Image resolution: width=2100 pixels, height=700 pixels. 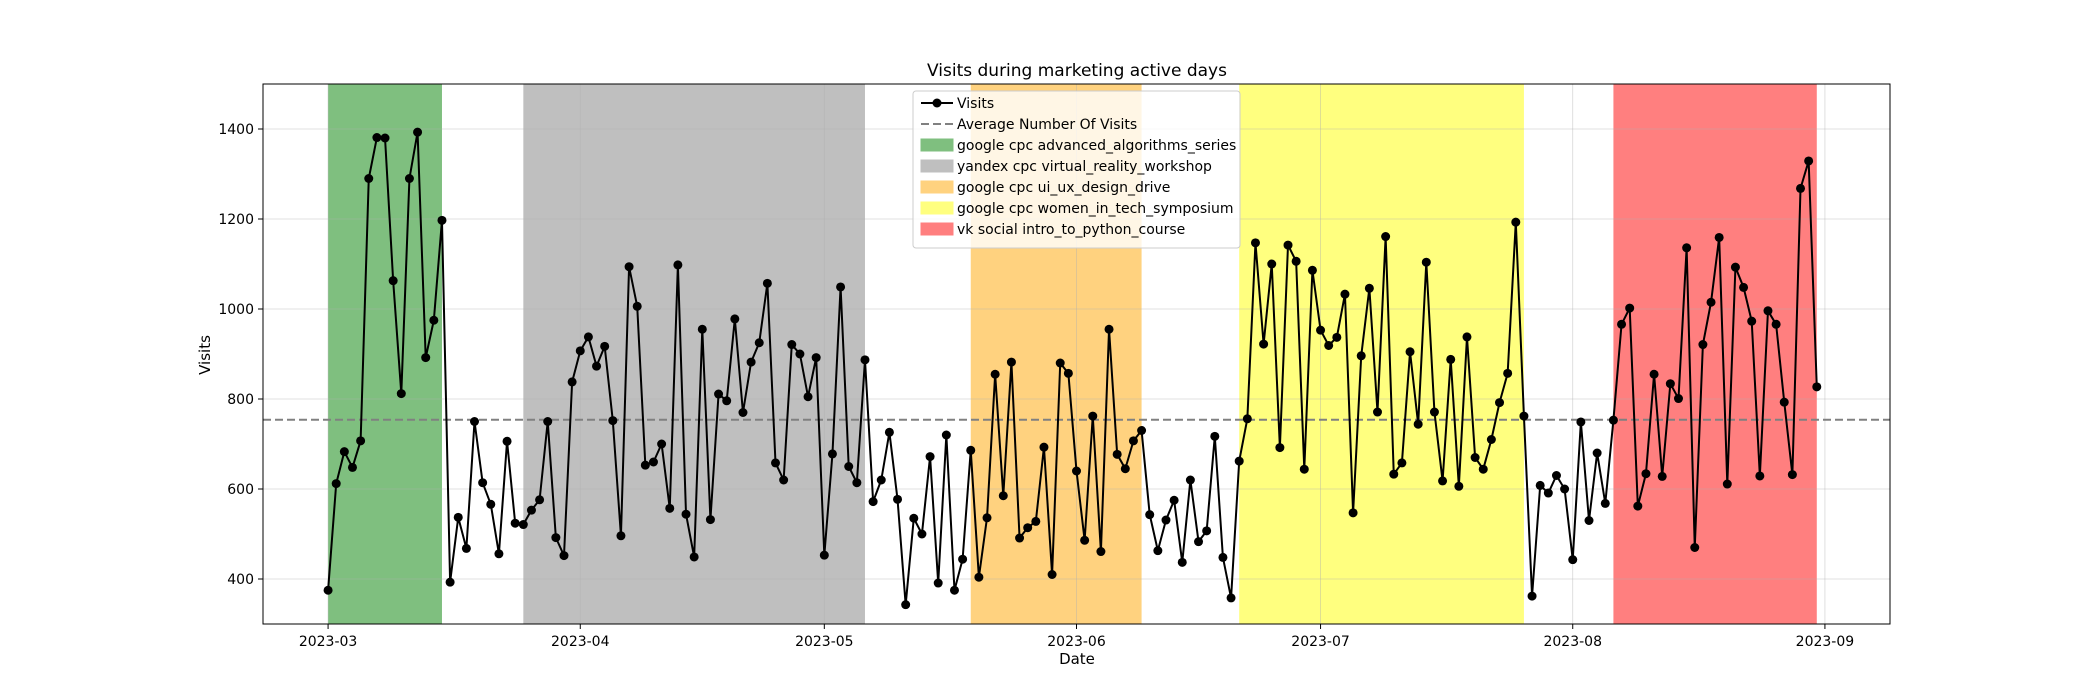 What do you see at coordinates (1084, 167) in the screenshot?
I see `legend-label-span-1: yandex cpc virtual_reality_workshop` at bounding box center [1084, 167].